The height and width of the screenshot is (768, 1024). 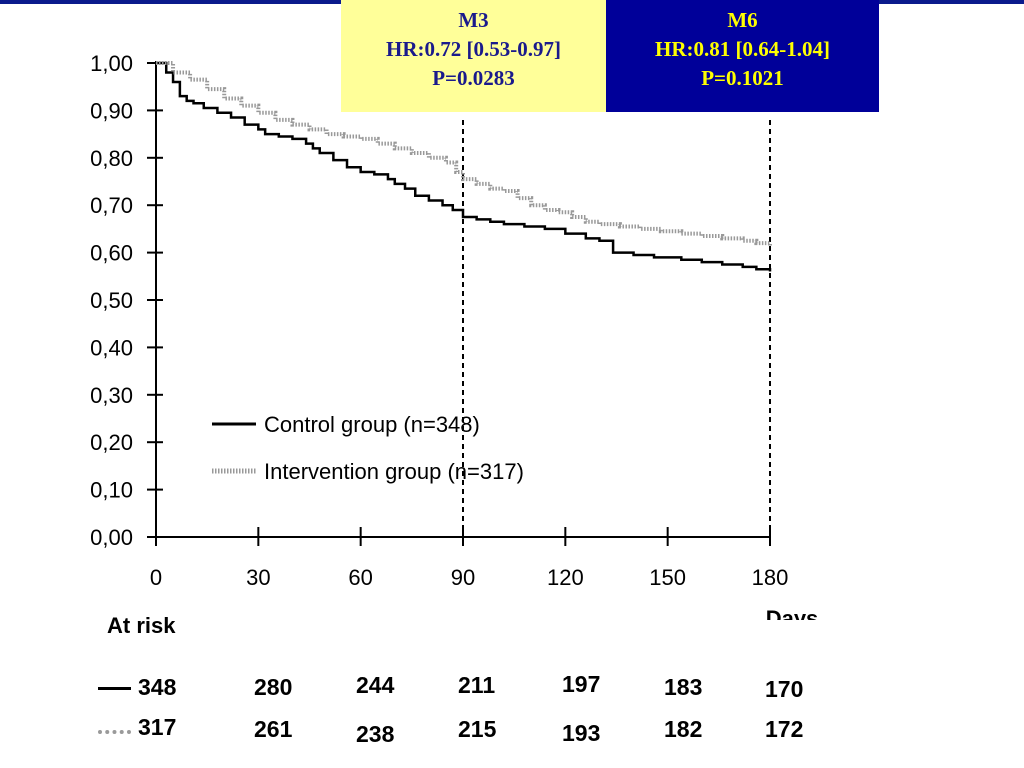 I want to click on at-risk-cell: 211, so click(x=477, y=685).